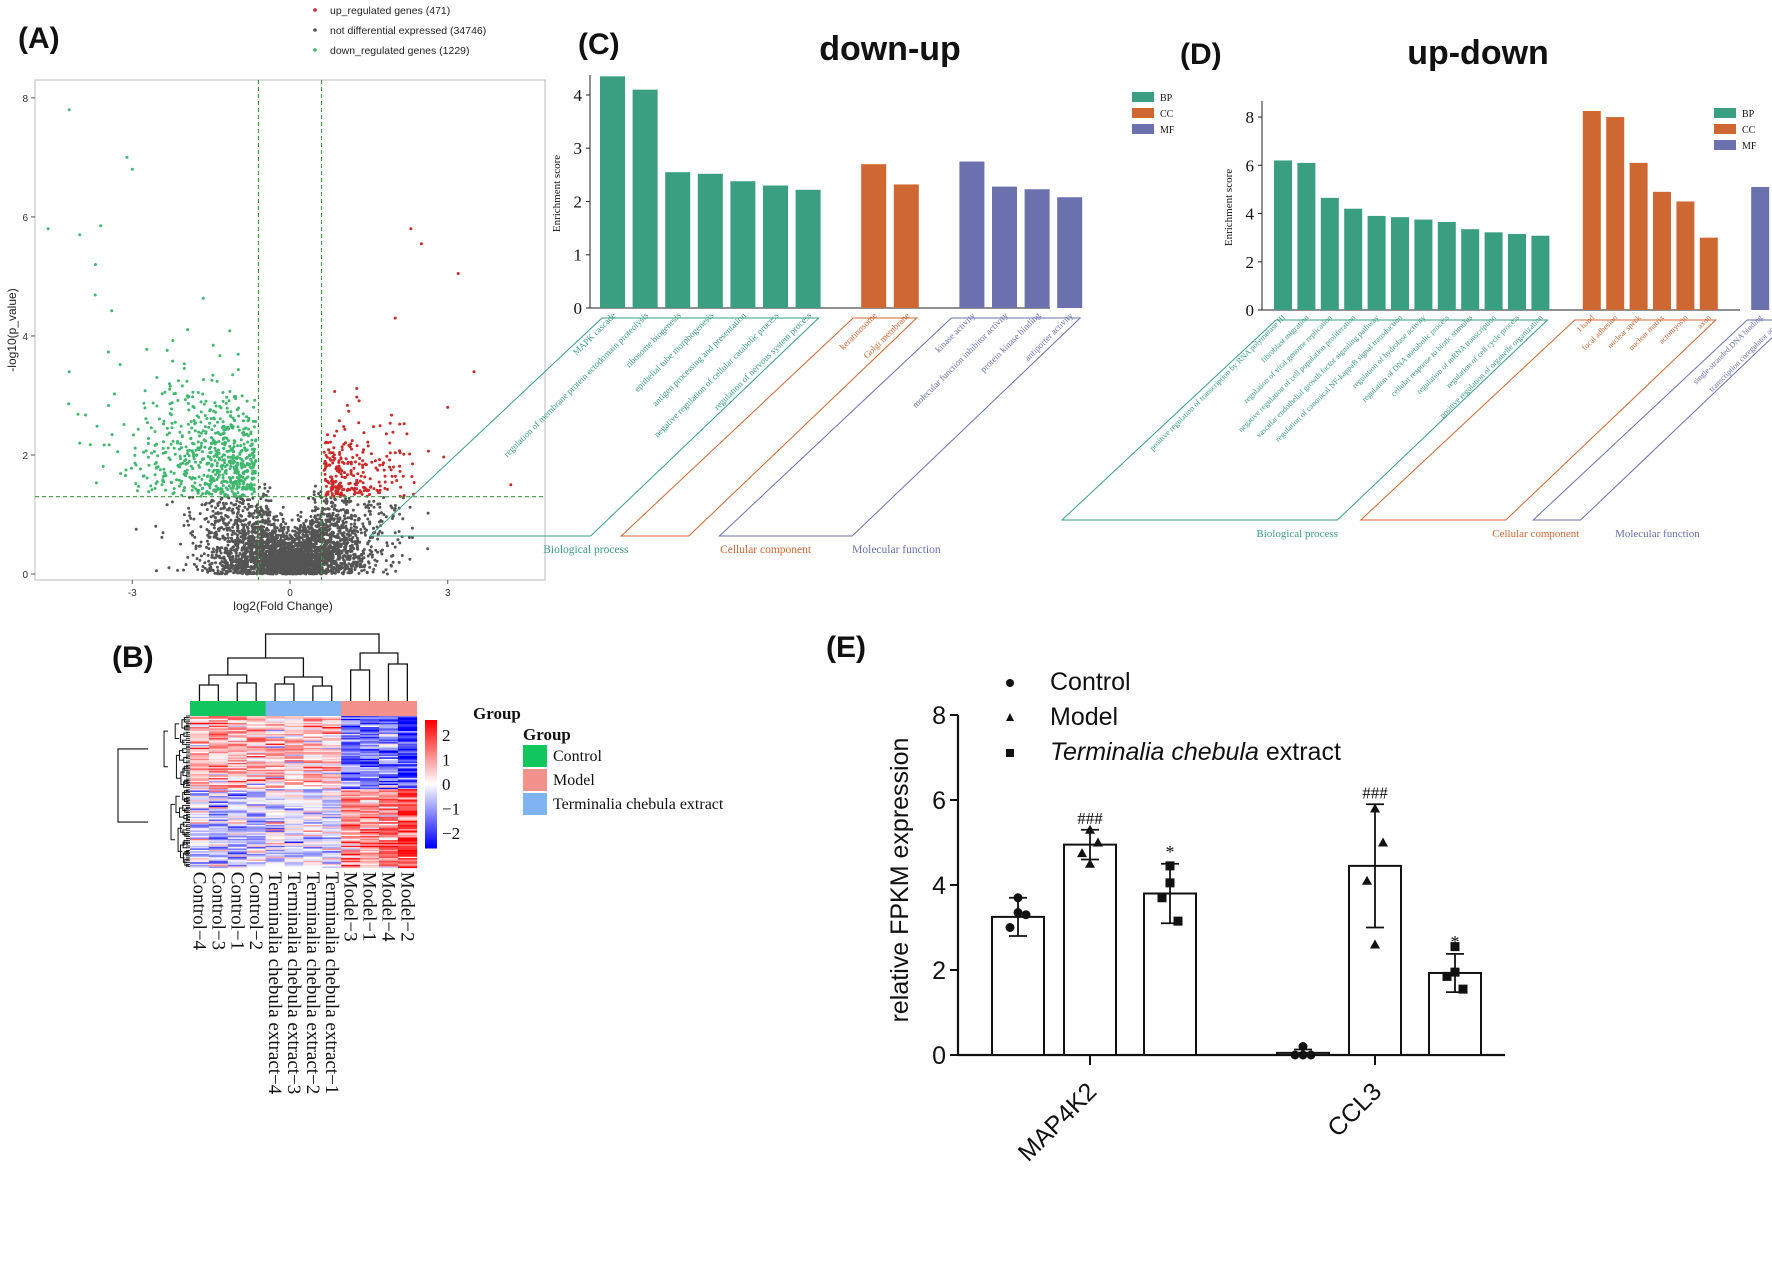 The width and height of the screenshot is (1772, 1280). Describe the element at coordinates (275, 709) in the screenshot. I see `annotation-cell` at that location.